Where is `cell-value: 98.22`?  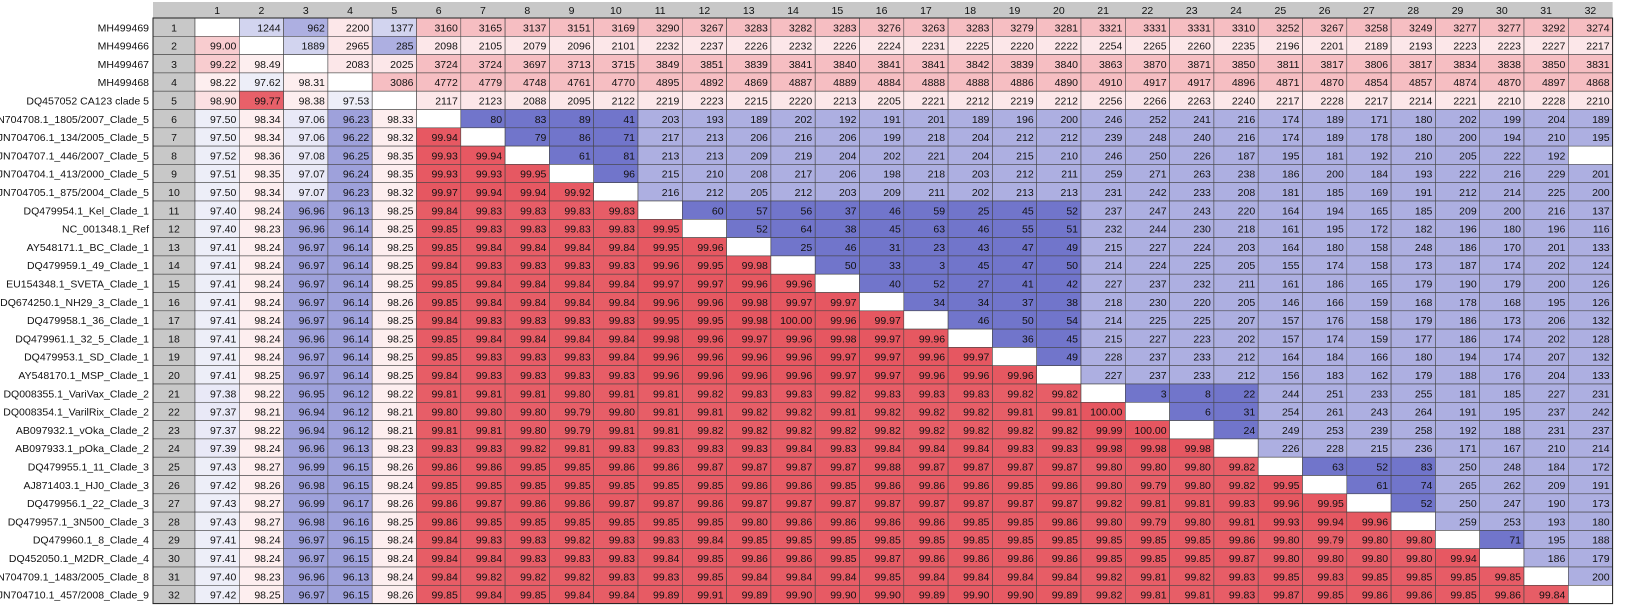 cell-value: 98.22 is located at coordinates (267, 394).